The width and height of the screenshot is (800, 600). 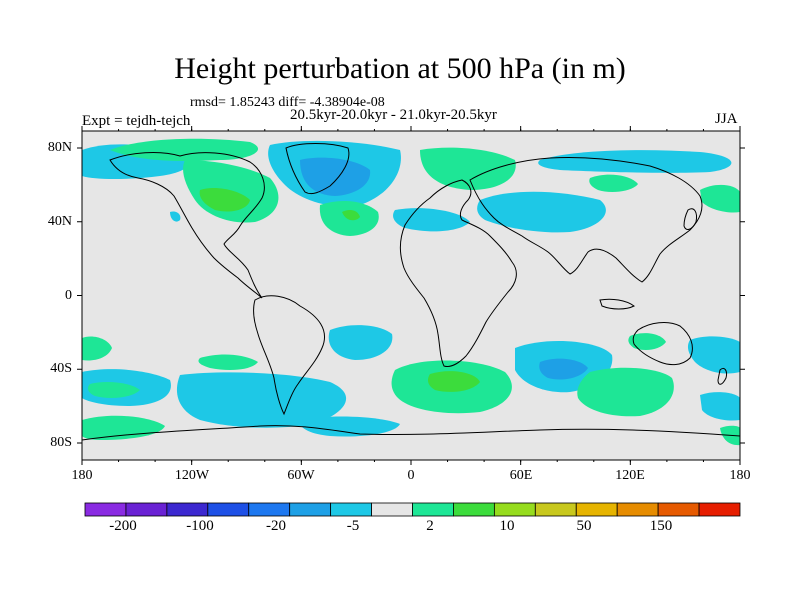 What do you see at coordinates (61, 368) in the screenshot?
I see `lat-label-40s: 40S` at bounding box center [61, 368].